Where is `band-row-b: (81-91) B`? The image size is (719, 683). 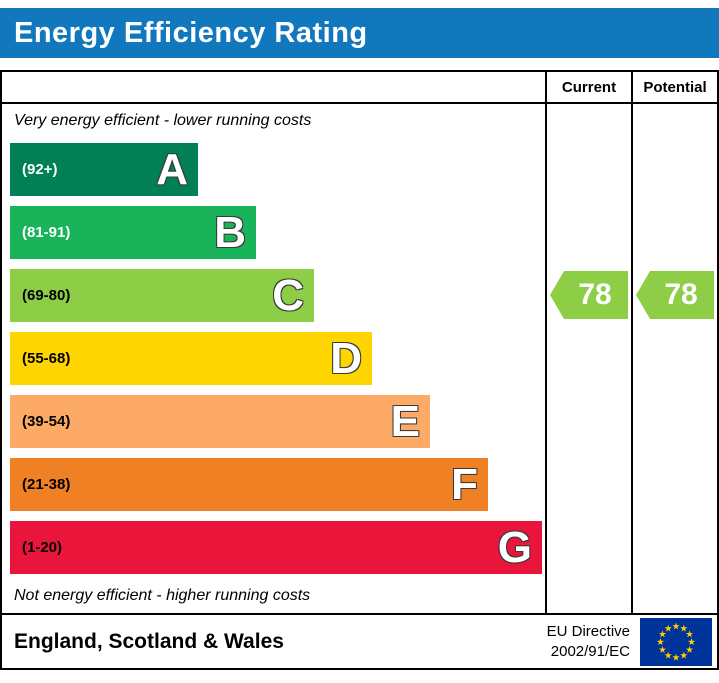
band-row-b: (81-91) B is located at coordinates (273, 232).